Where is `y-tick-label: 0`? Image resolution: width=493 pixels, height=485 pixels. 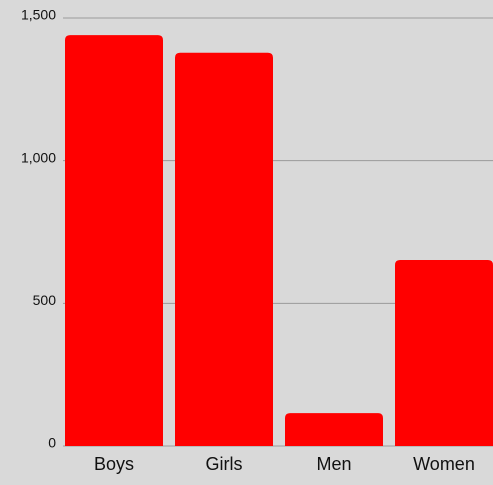
y-tick-label: 0 is located at coordinates (52, 443).